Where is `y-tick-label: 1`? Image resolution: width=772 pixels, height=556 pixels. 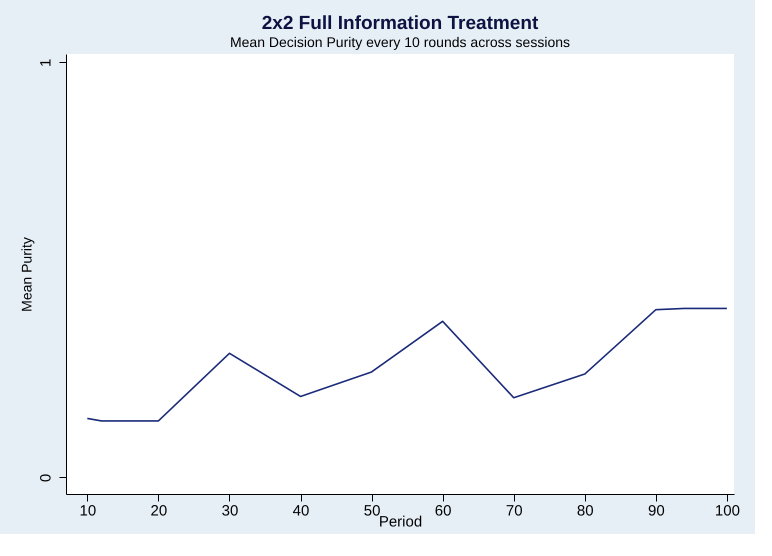 y-tick-label: 1 is located at coordinates (46, 62).